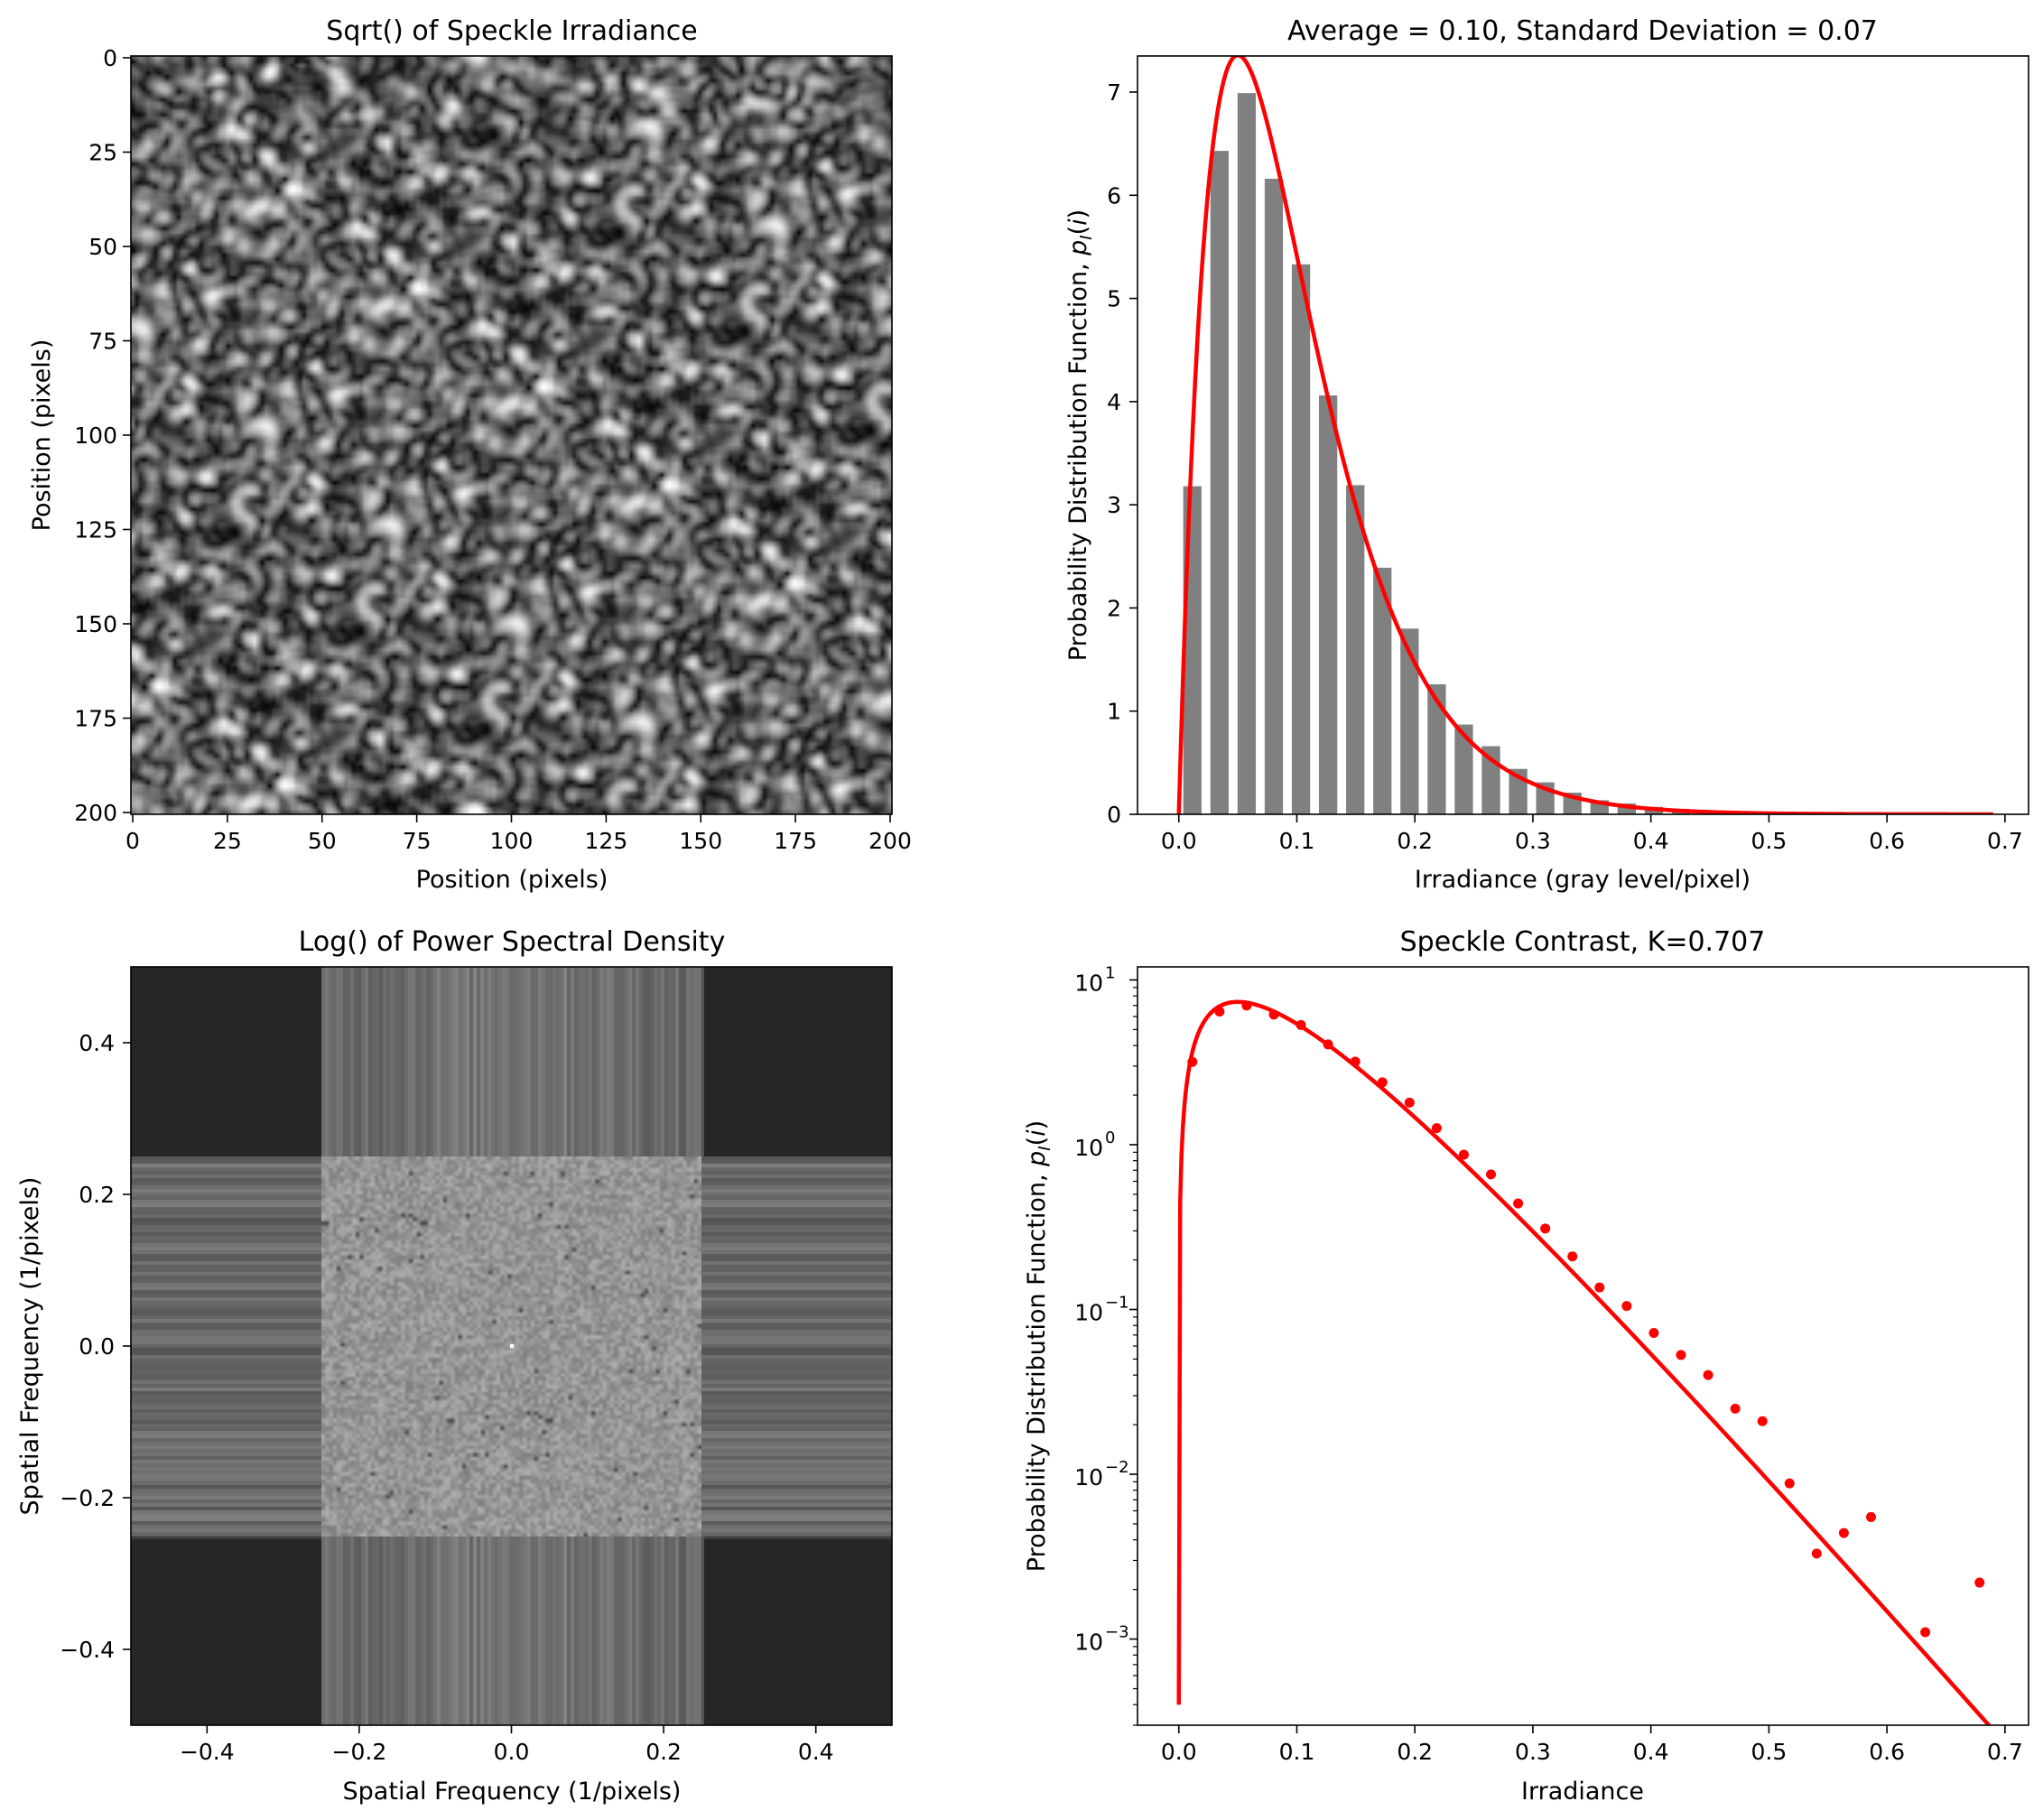  Describe the element at coordinates (512, 1792) in the screenshot. I see `psd-x-label: Spatial Frequency (1/pixels)` at that location.